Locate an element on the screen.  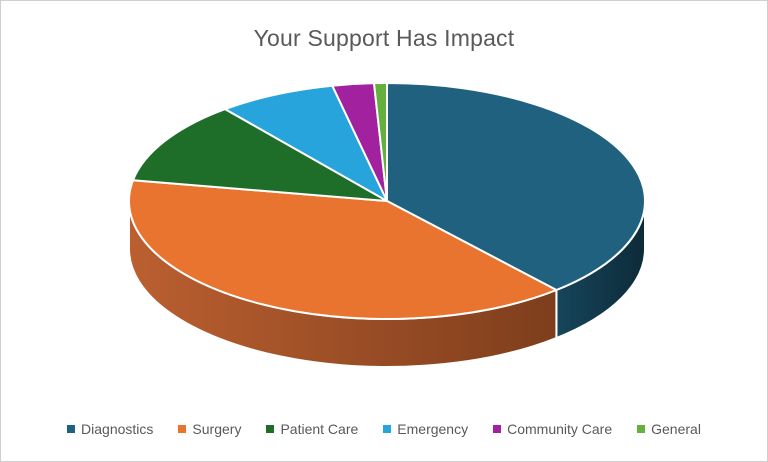
legend-item-diagnostics: Diagnostics is located at coordinates (110, 429).